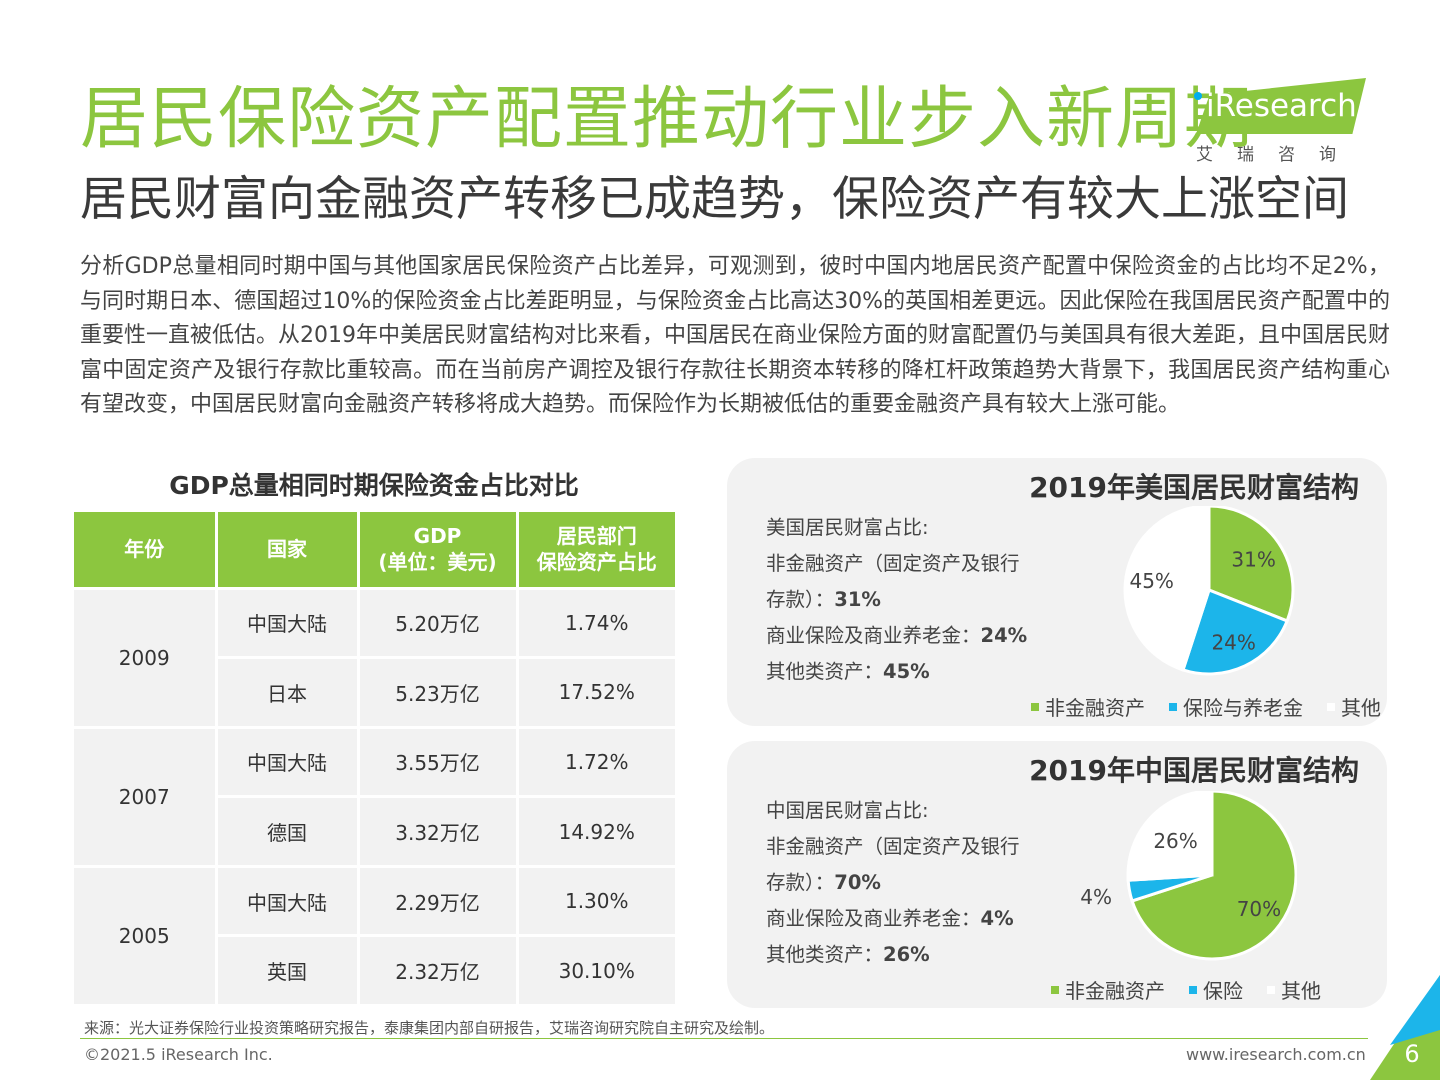 The height and width of the screenshot is (1080, 1440). I want to click on pie-label-2: 4%, so click(1096, 897).